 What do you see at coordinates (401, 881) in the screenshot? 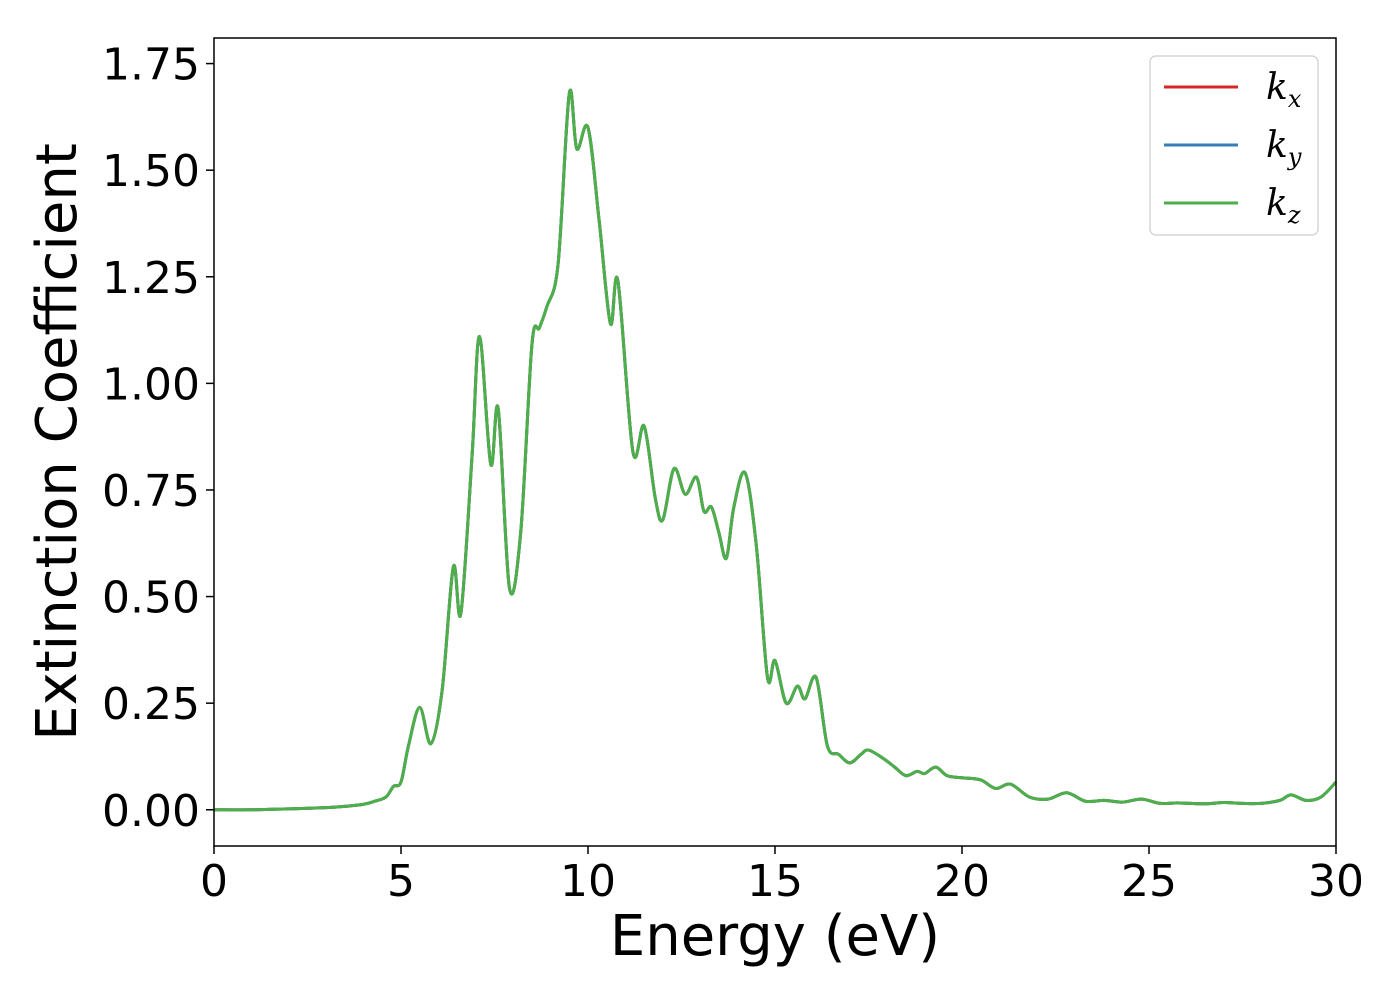
I see `x-tick-label: 5` at bounding box center [401, 881].